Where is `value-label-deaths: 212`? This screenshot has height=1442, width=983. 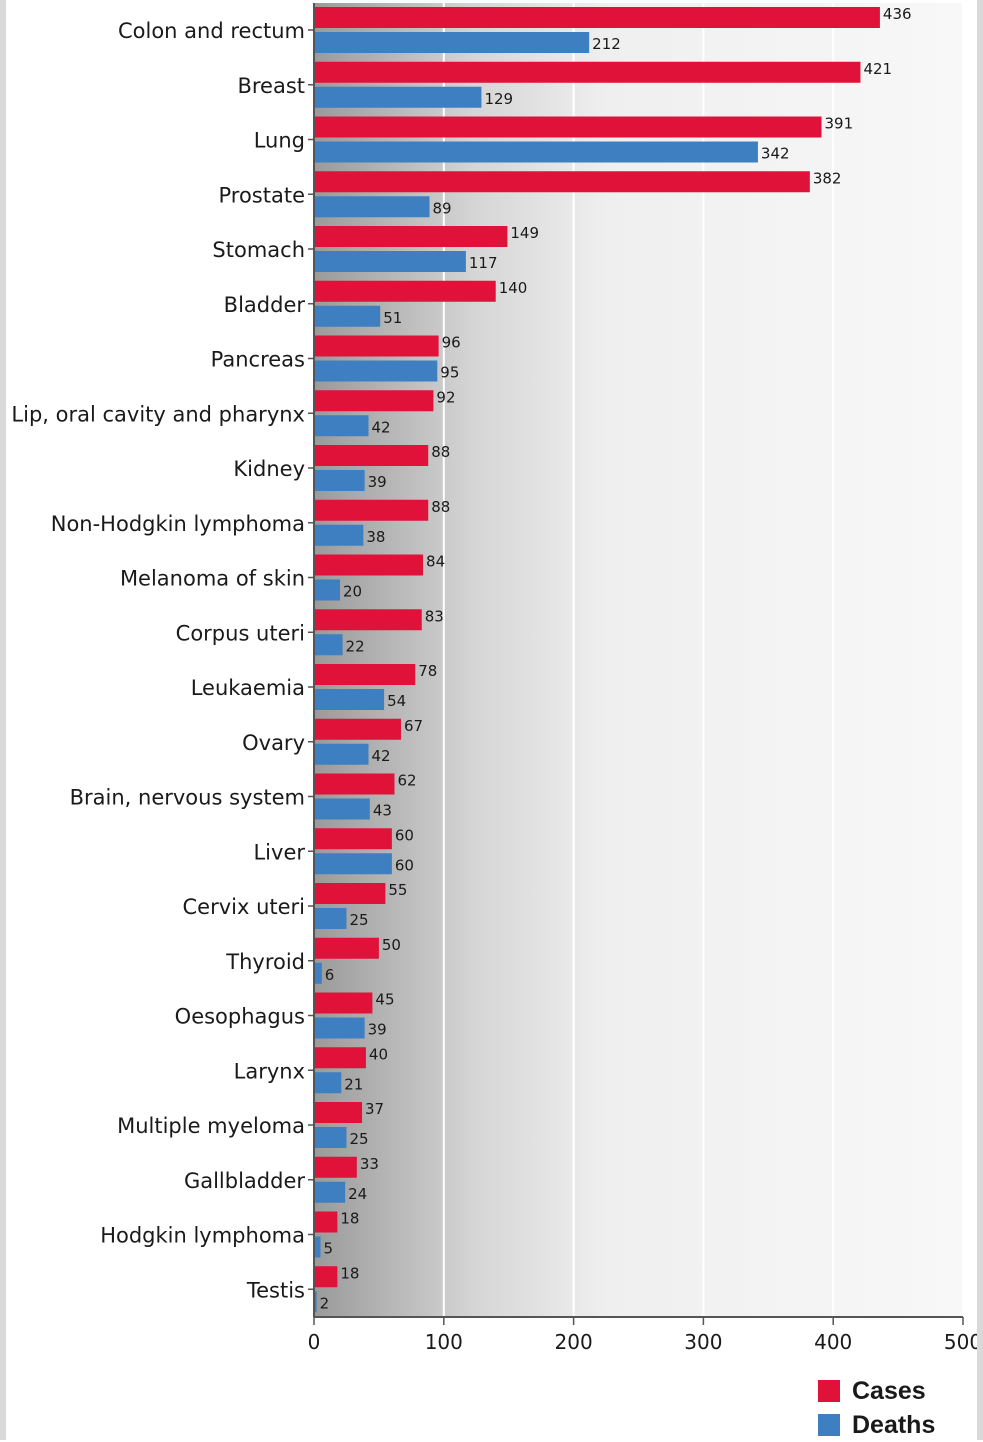 value-label-deaths: 212 is located at coordinates (606, 44).